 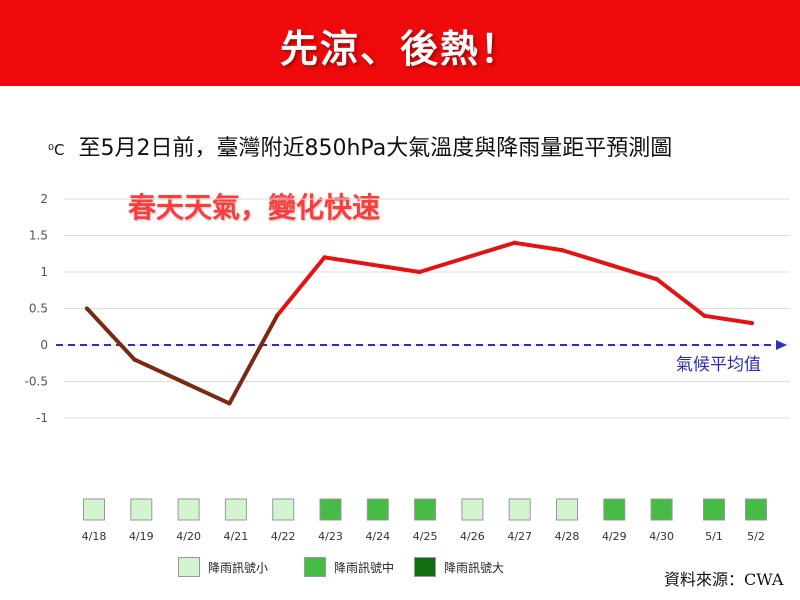 I want to click on legend-item: 降雨訊號中, so click(x=349, y=567).